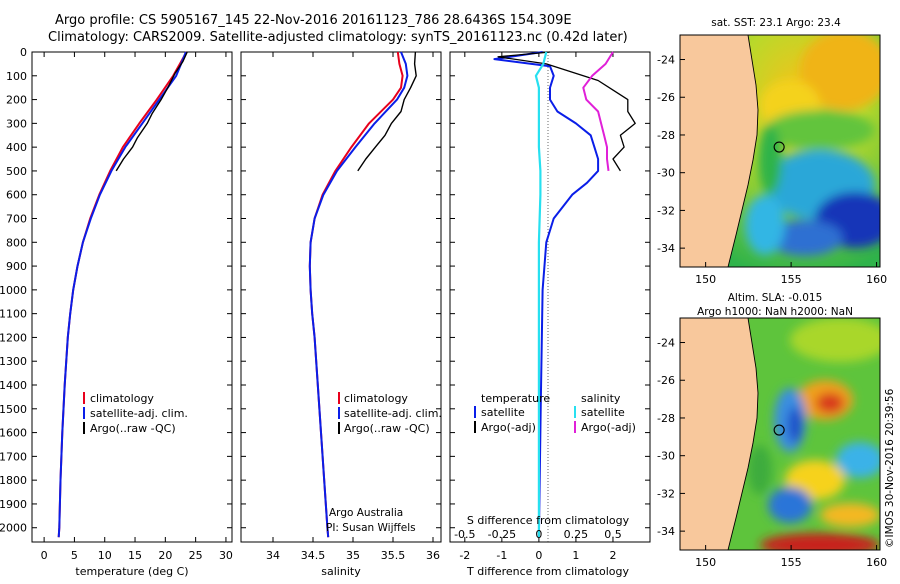 This screenshot has width=900, height=584. Describe the element at coordinates (613, 534) in the screenshot. I see `top-x-tick-label: 0.5` at that location.